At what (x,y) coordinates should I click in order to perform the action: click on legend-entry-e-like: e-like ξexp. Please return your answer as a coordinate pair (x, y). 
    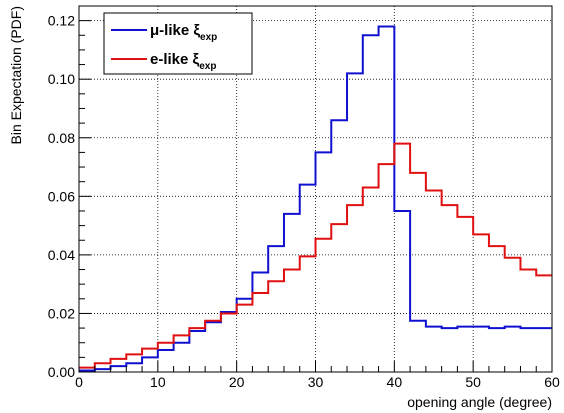
    Looking at the image, I should click on (163, 61).